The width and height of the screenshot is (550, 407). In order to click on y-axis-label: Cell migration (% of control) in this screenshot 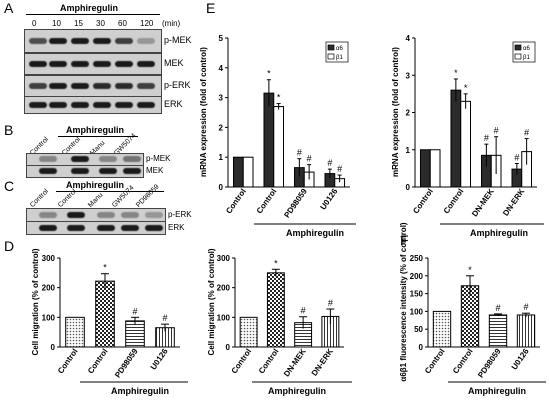, I will do `click(211, 301)`.